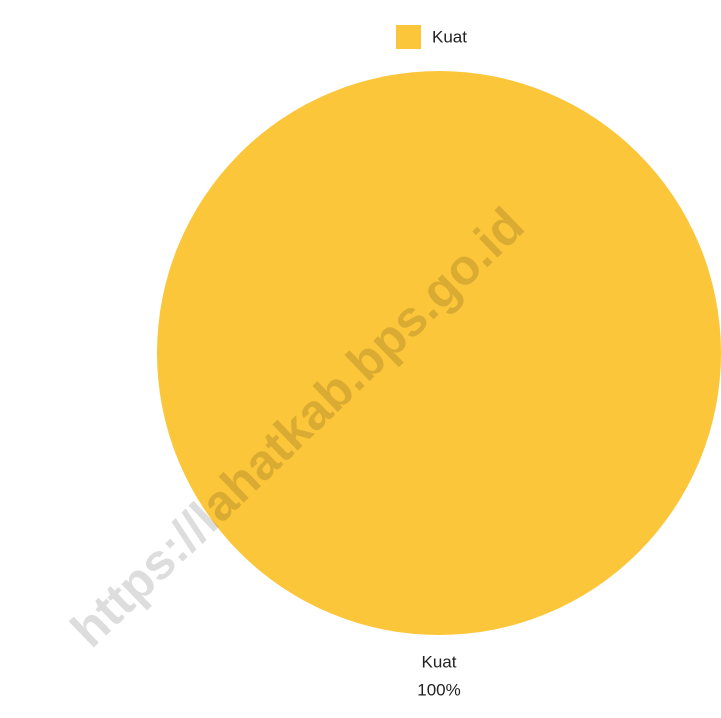  What do you see at coordinates (438, 689) in the screenshot?
I see `data-label-value: 100%` at bounding box center [438, 689].